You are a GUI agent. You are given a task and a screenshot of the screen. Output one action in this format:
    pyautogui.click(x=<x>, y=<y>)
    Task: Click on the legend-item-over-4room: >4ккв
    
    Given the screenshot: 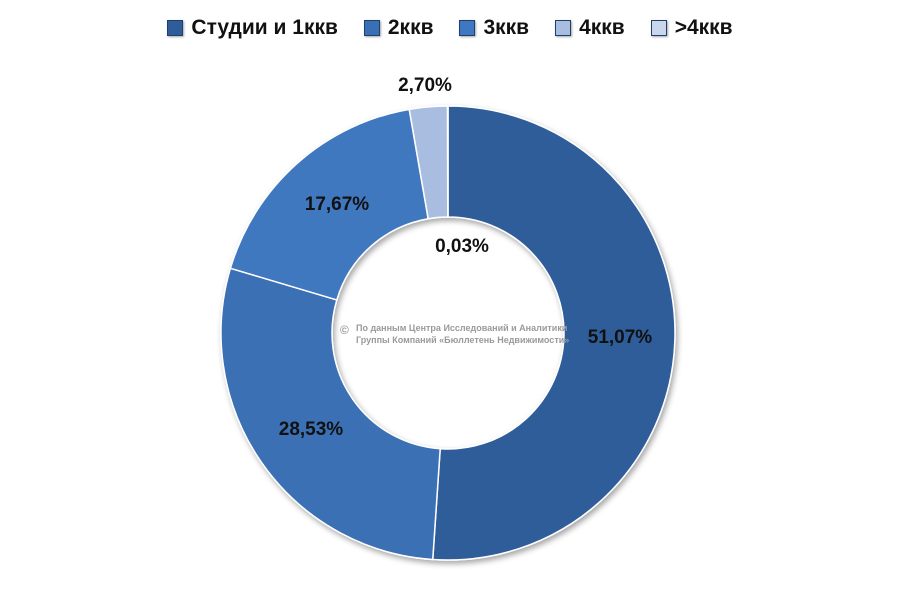 What is the action you would take?
    pyautogui.click(x=691, y=28)
    